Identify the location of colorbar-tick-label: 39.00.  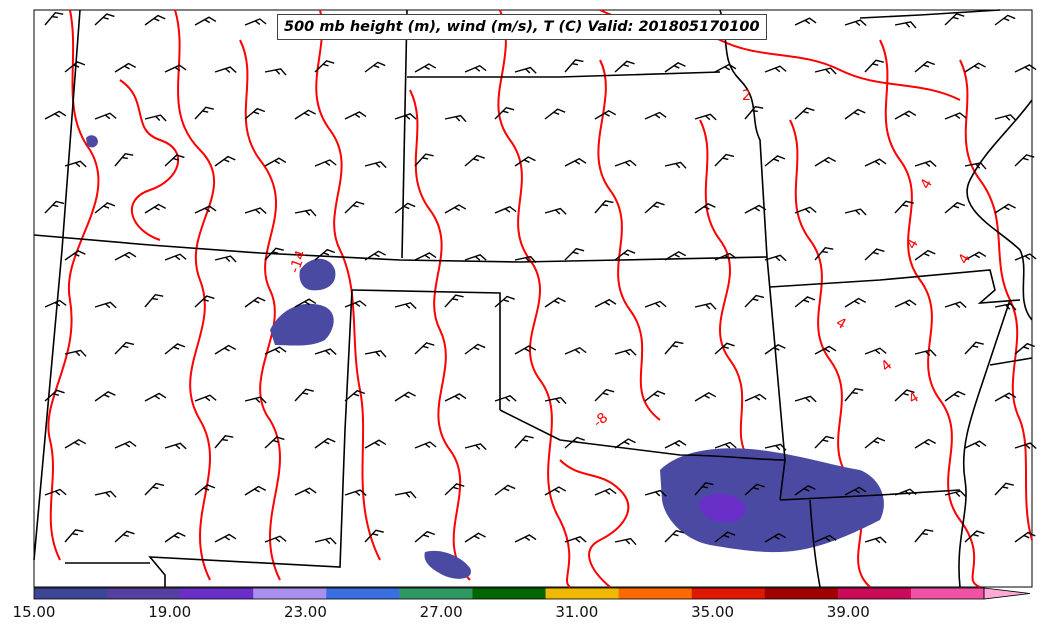
(848, 612).